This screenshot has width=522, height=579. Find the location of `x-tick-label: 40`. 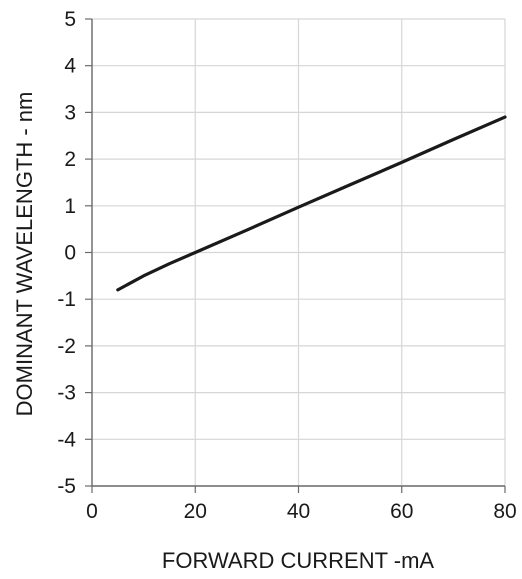

x-tick-label: 40 is located at coordinates (298, 511).